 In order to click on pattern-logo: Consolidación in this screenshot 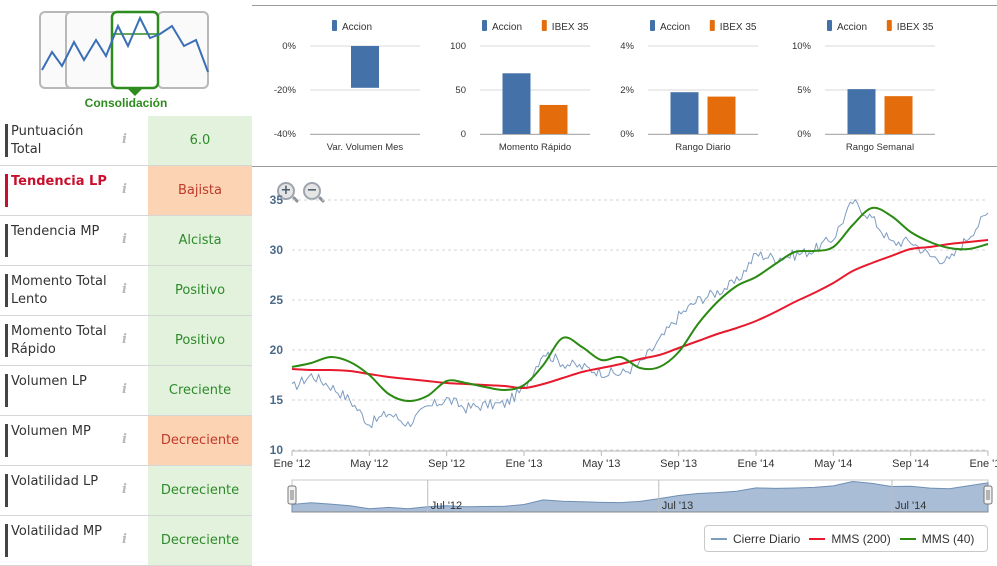, I will do `click(126, 58)`.